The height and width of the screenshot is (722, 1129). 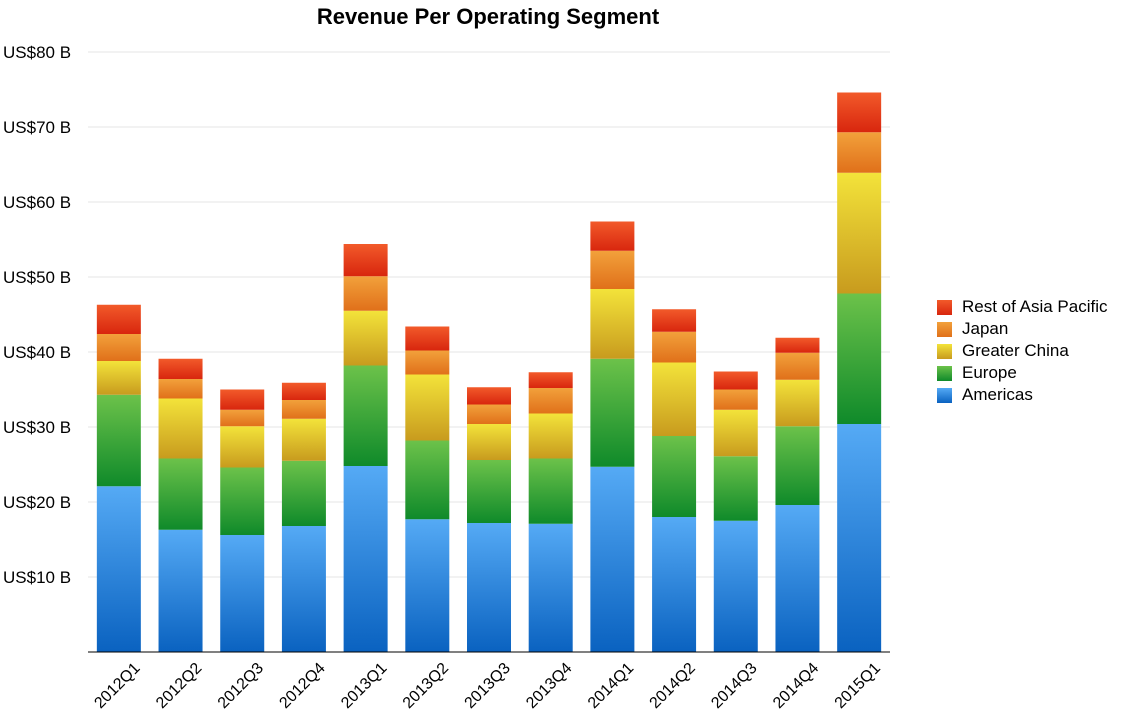 I want to click on y-tick-label: US$40 B, so click(x=37, y=352).